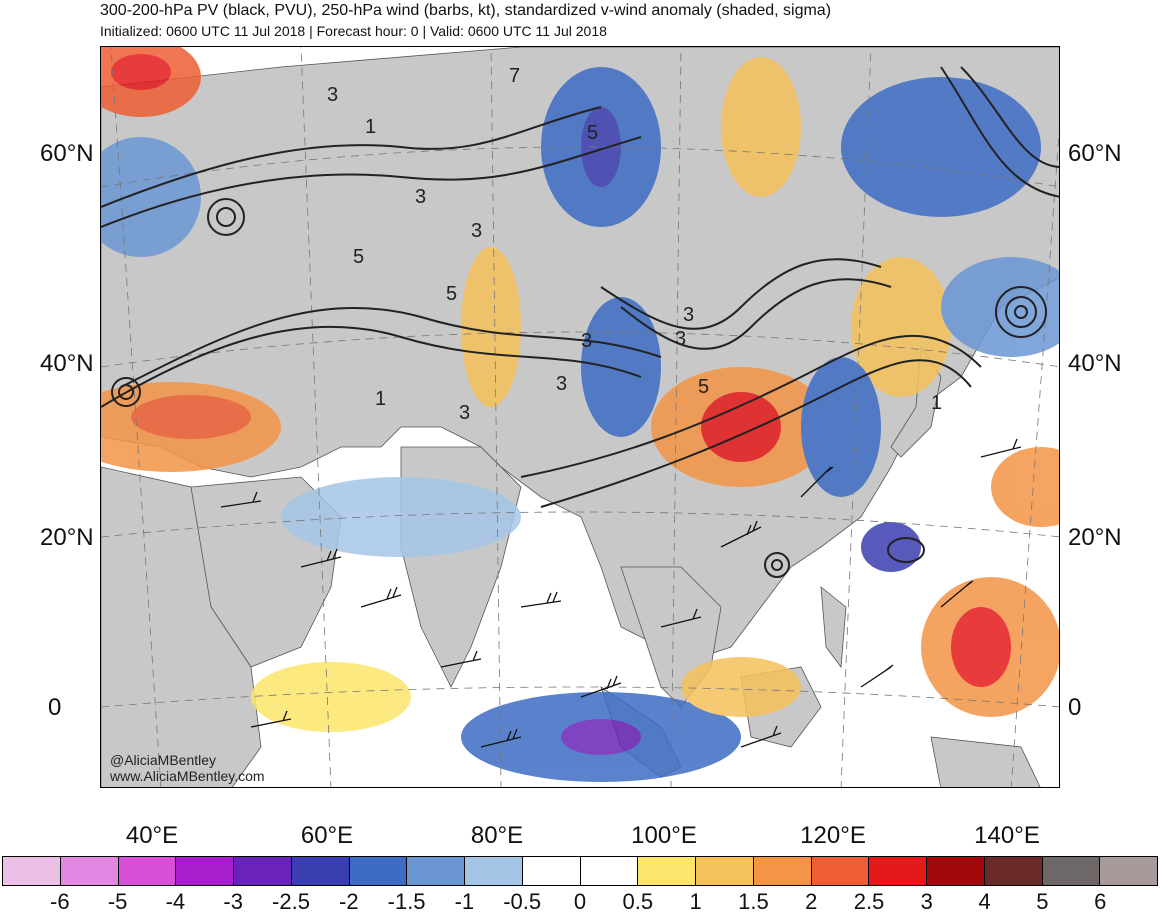 The width and height of the screenshot is (1160, 915). What do you see at coordinates (1100, 901) in the screenshot?
I see `colorbar-tick-label: 6` at bounding box center [1100, 901].